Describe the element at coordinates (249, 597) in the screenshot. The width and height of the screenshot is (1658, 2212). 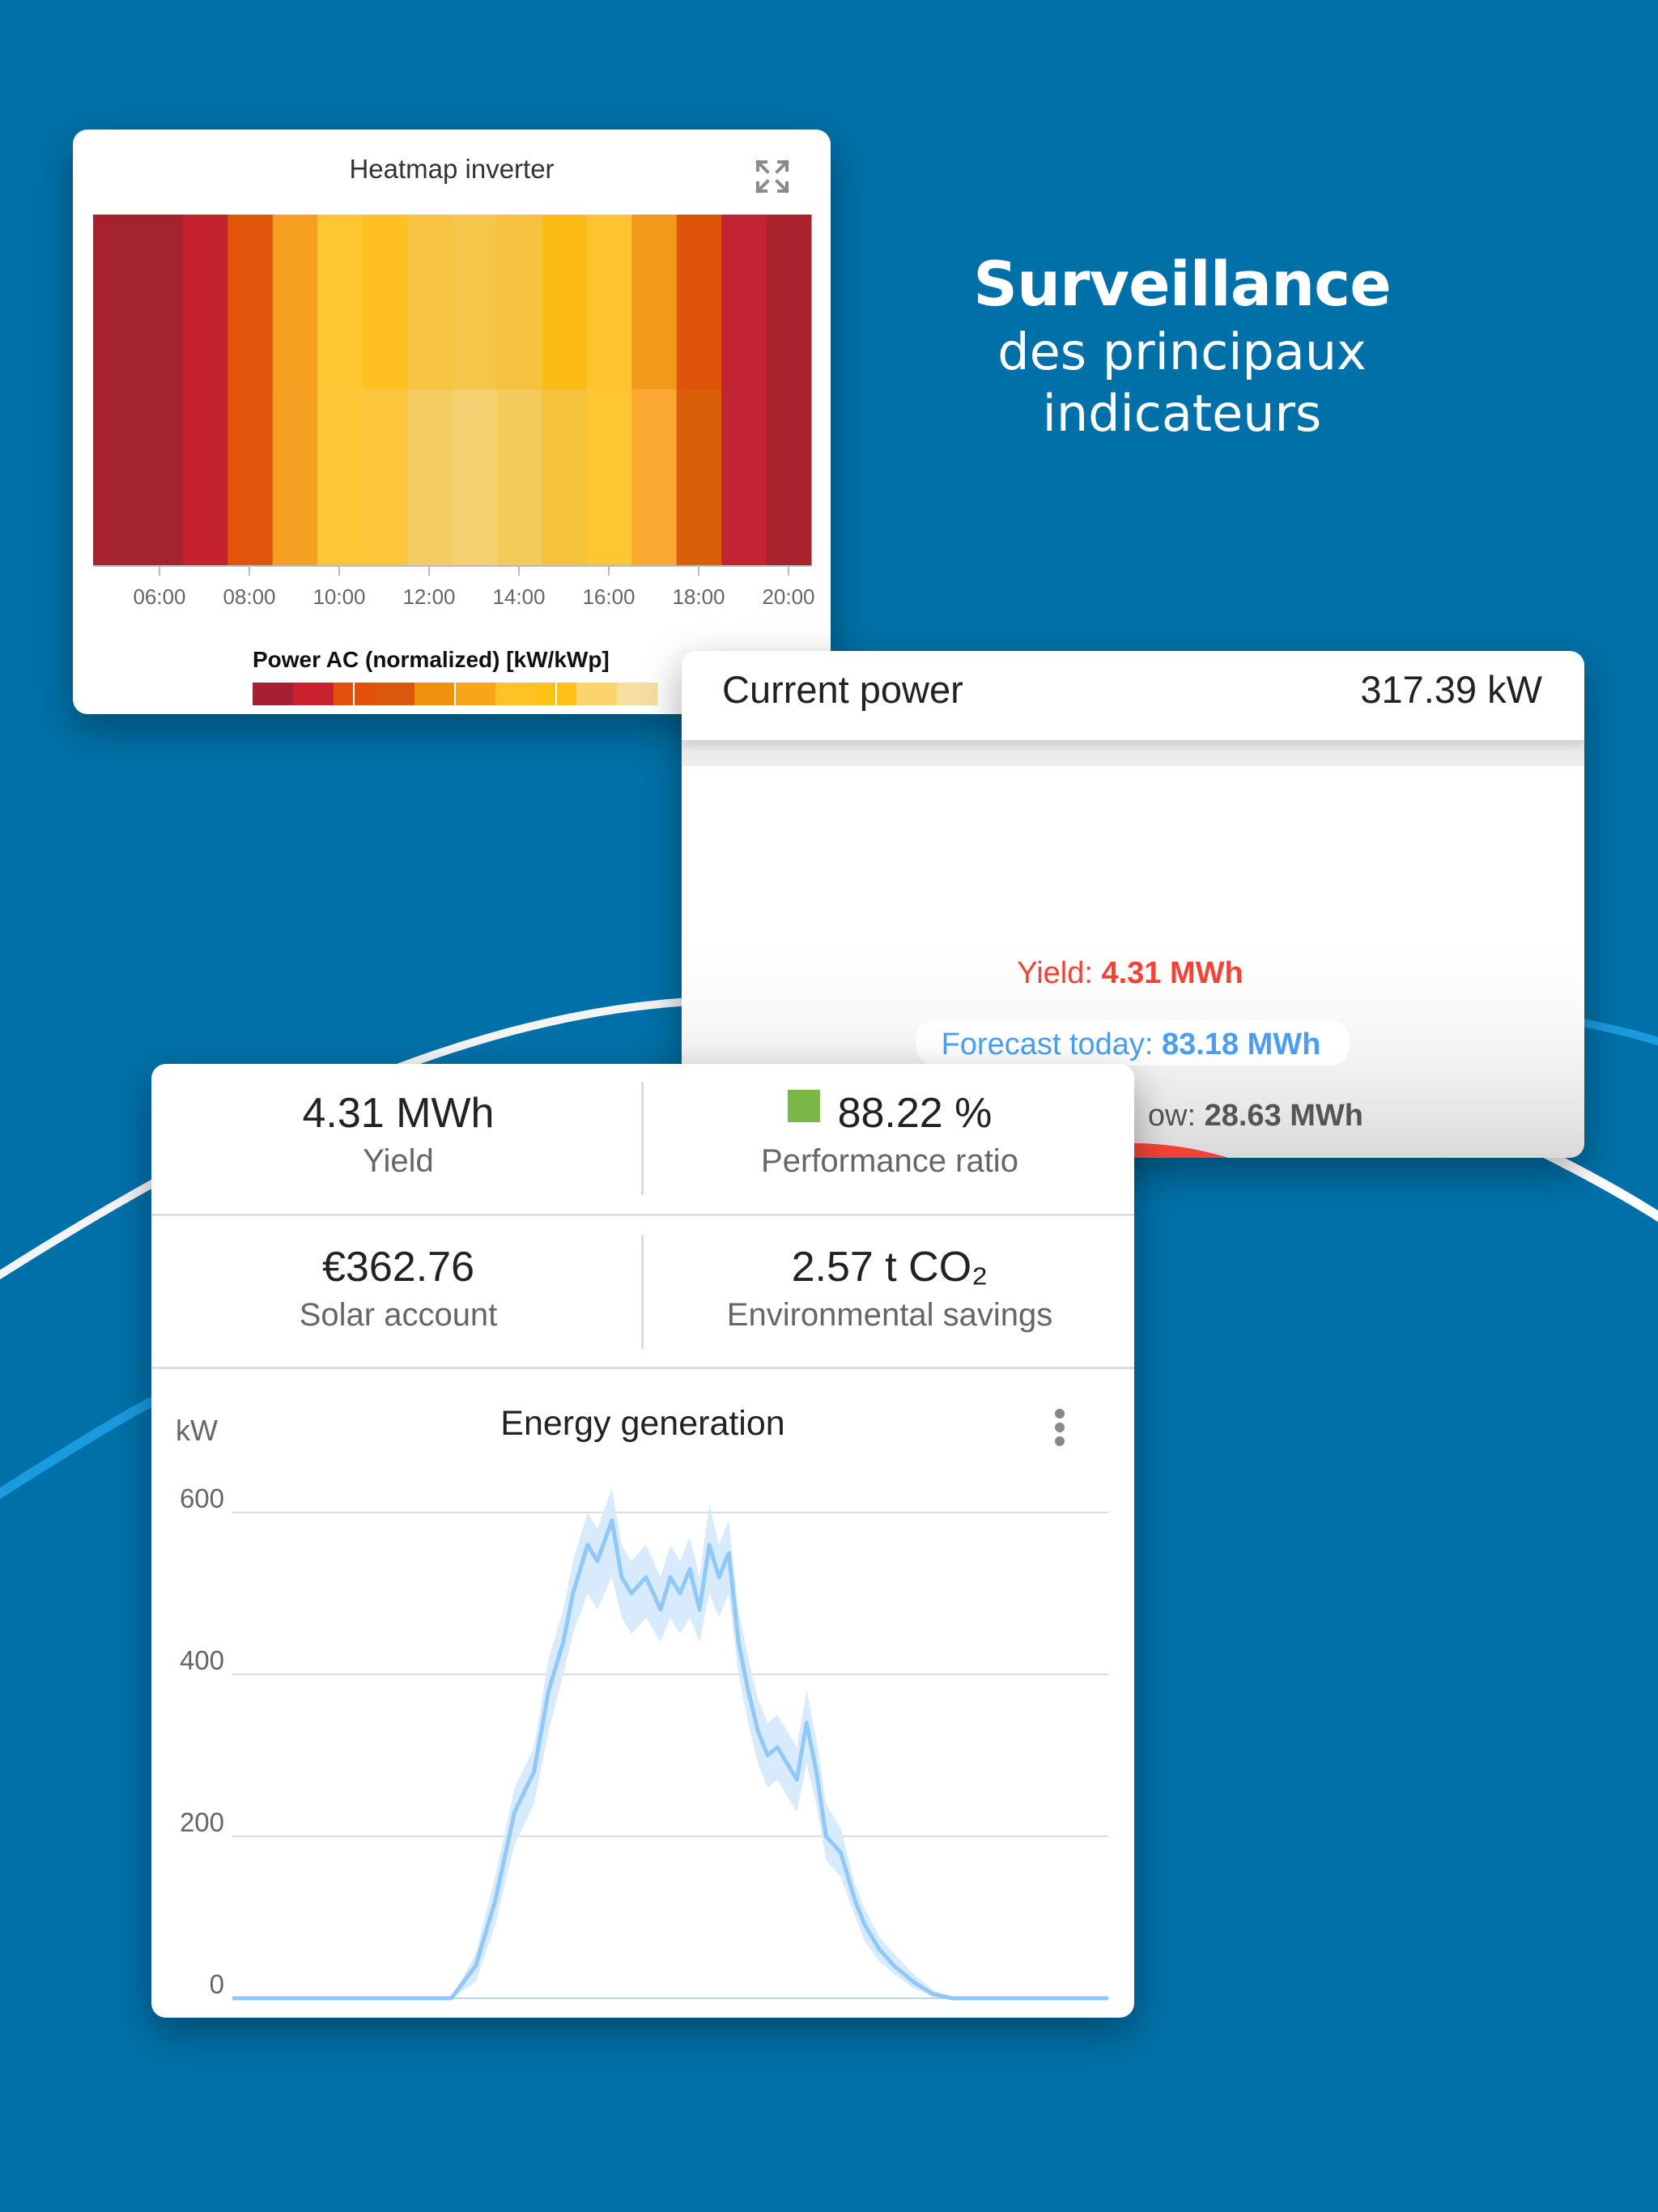
I see `heatmap-tick-label: 08:00` at that location.